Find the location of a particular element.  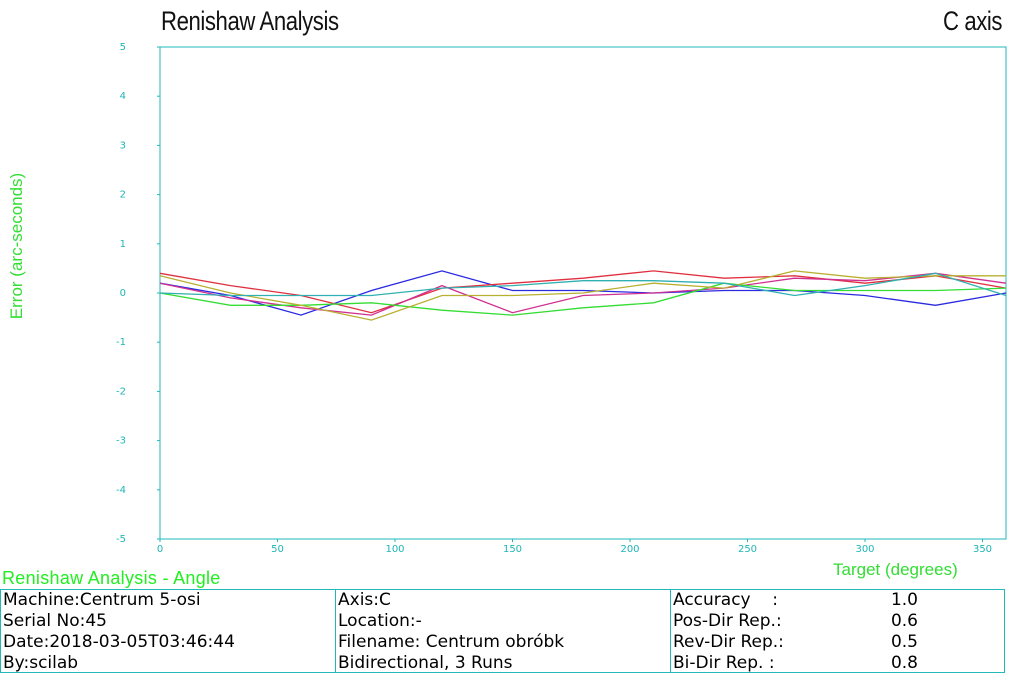

stat-rev-dir-rep: Rev-Dir Rep.: 0.5 is located at coordinates (838, 642).